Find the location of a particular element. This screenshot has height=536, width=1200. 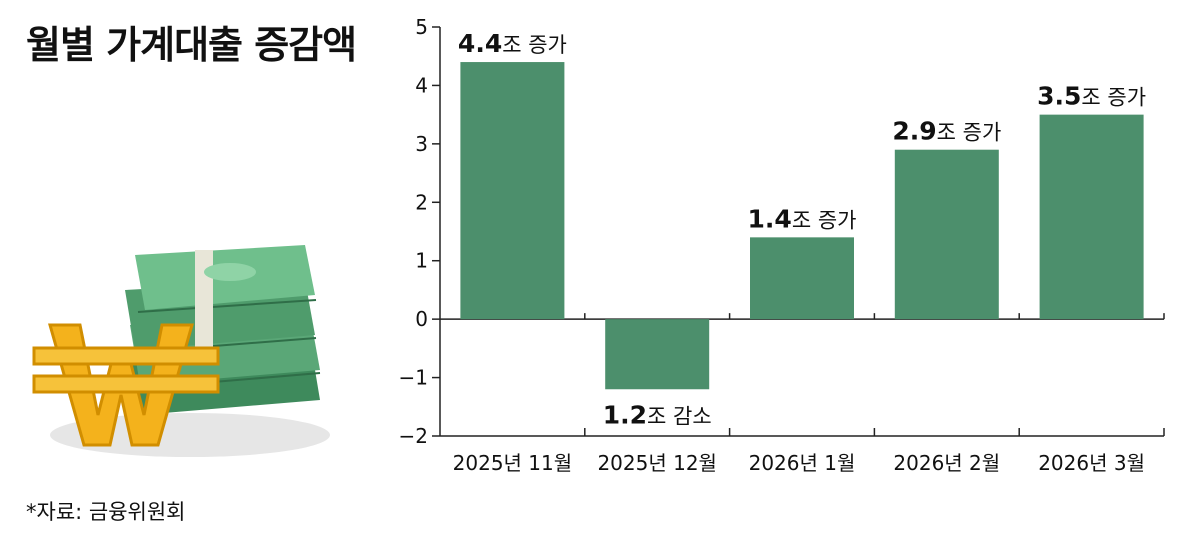

y-tick-label: 4 is located at coordinates (421, 85).